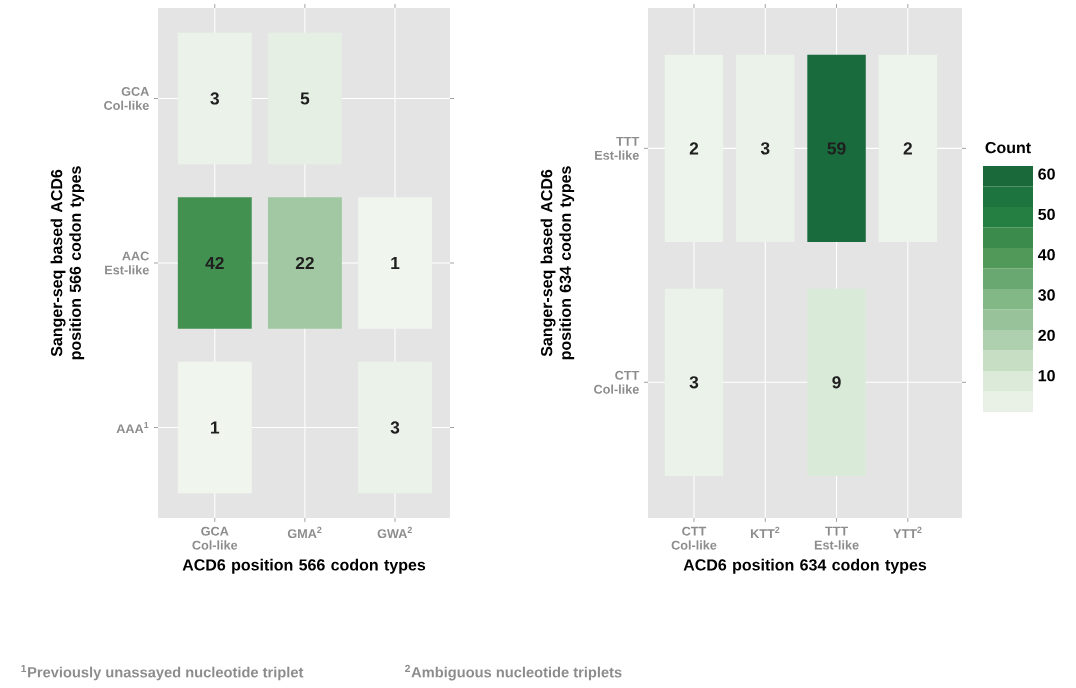 Image resolution: width=1076 pixels, height=688 pixels. I want to click on color-bar-label: 60, so click(1046, 174).